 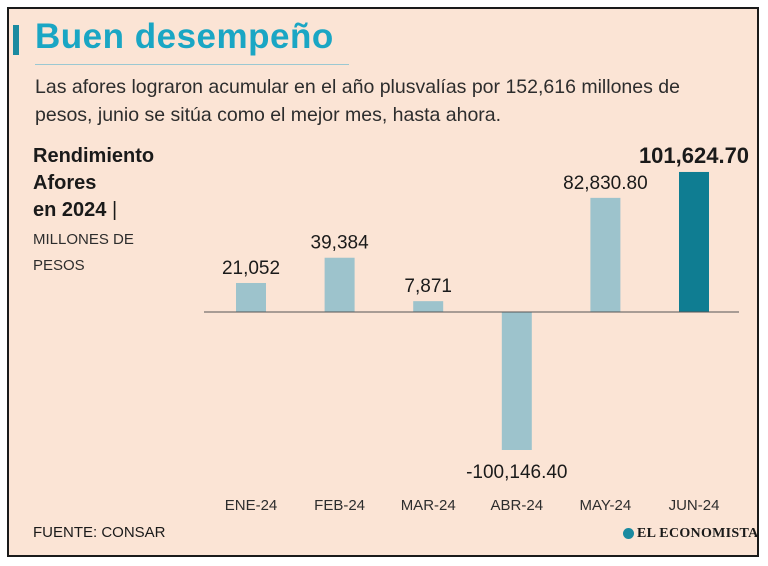 I want to click on data-label: 101,624.70, so click(x=694, y=155).